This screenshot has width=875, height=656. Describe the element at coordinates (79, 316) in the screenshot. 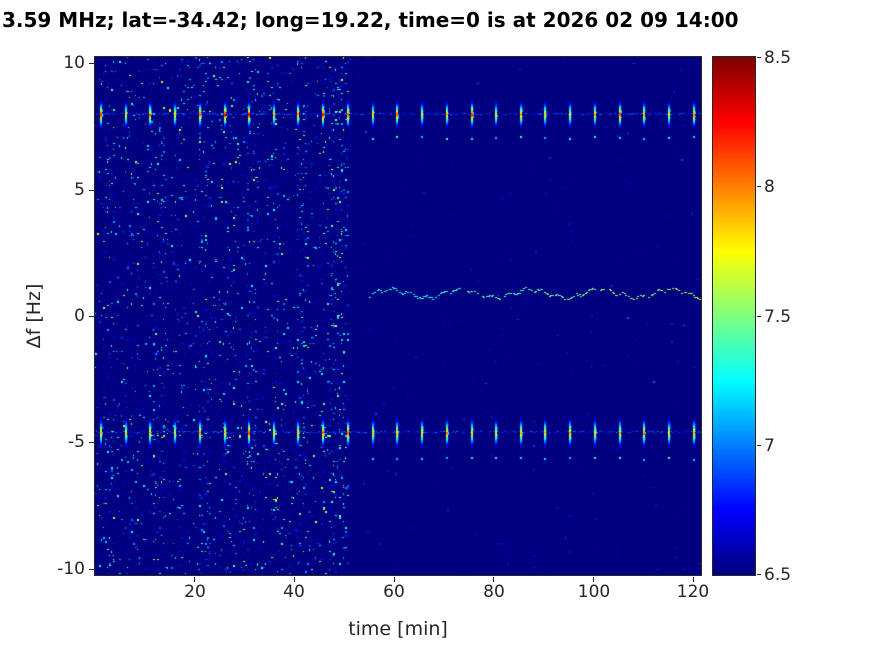

I see `y-tick-label: 0` at that location.